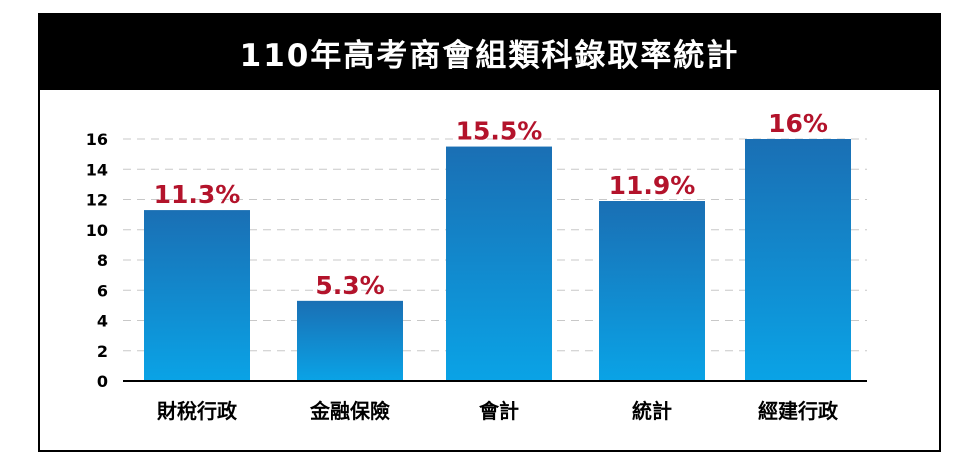 The image size is (980, 464). I want to click on category-label: 金融保險, so click(349, 411).